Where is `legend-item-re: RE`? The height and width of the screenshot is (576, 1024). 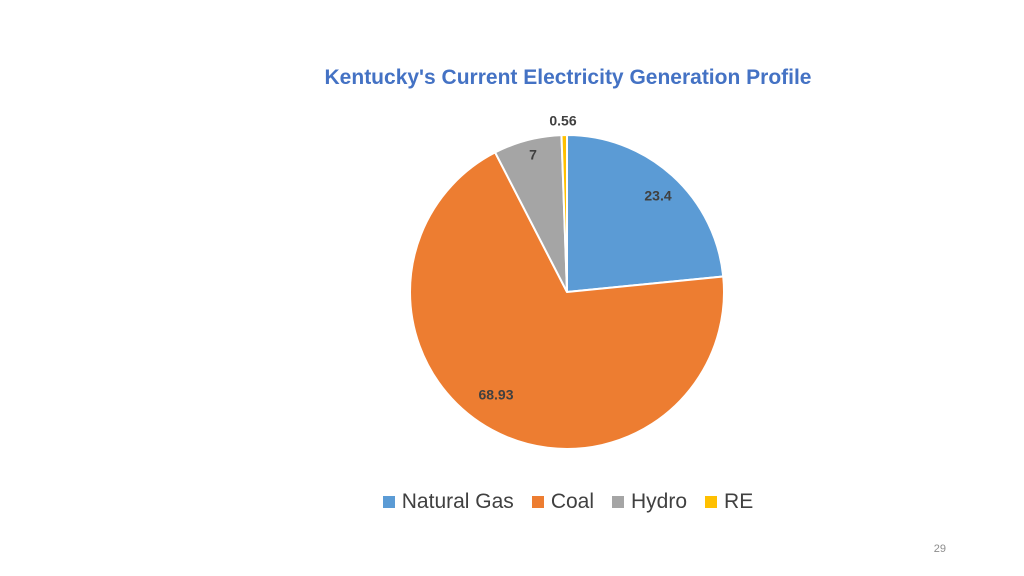
legend-item-re: RE is located at coordinates (729, 502).